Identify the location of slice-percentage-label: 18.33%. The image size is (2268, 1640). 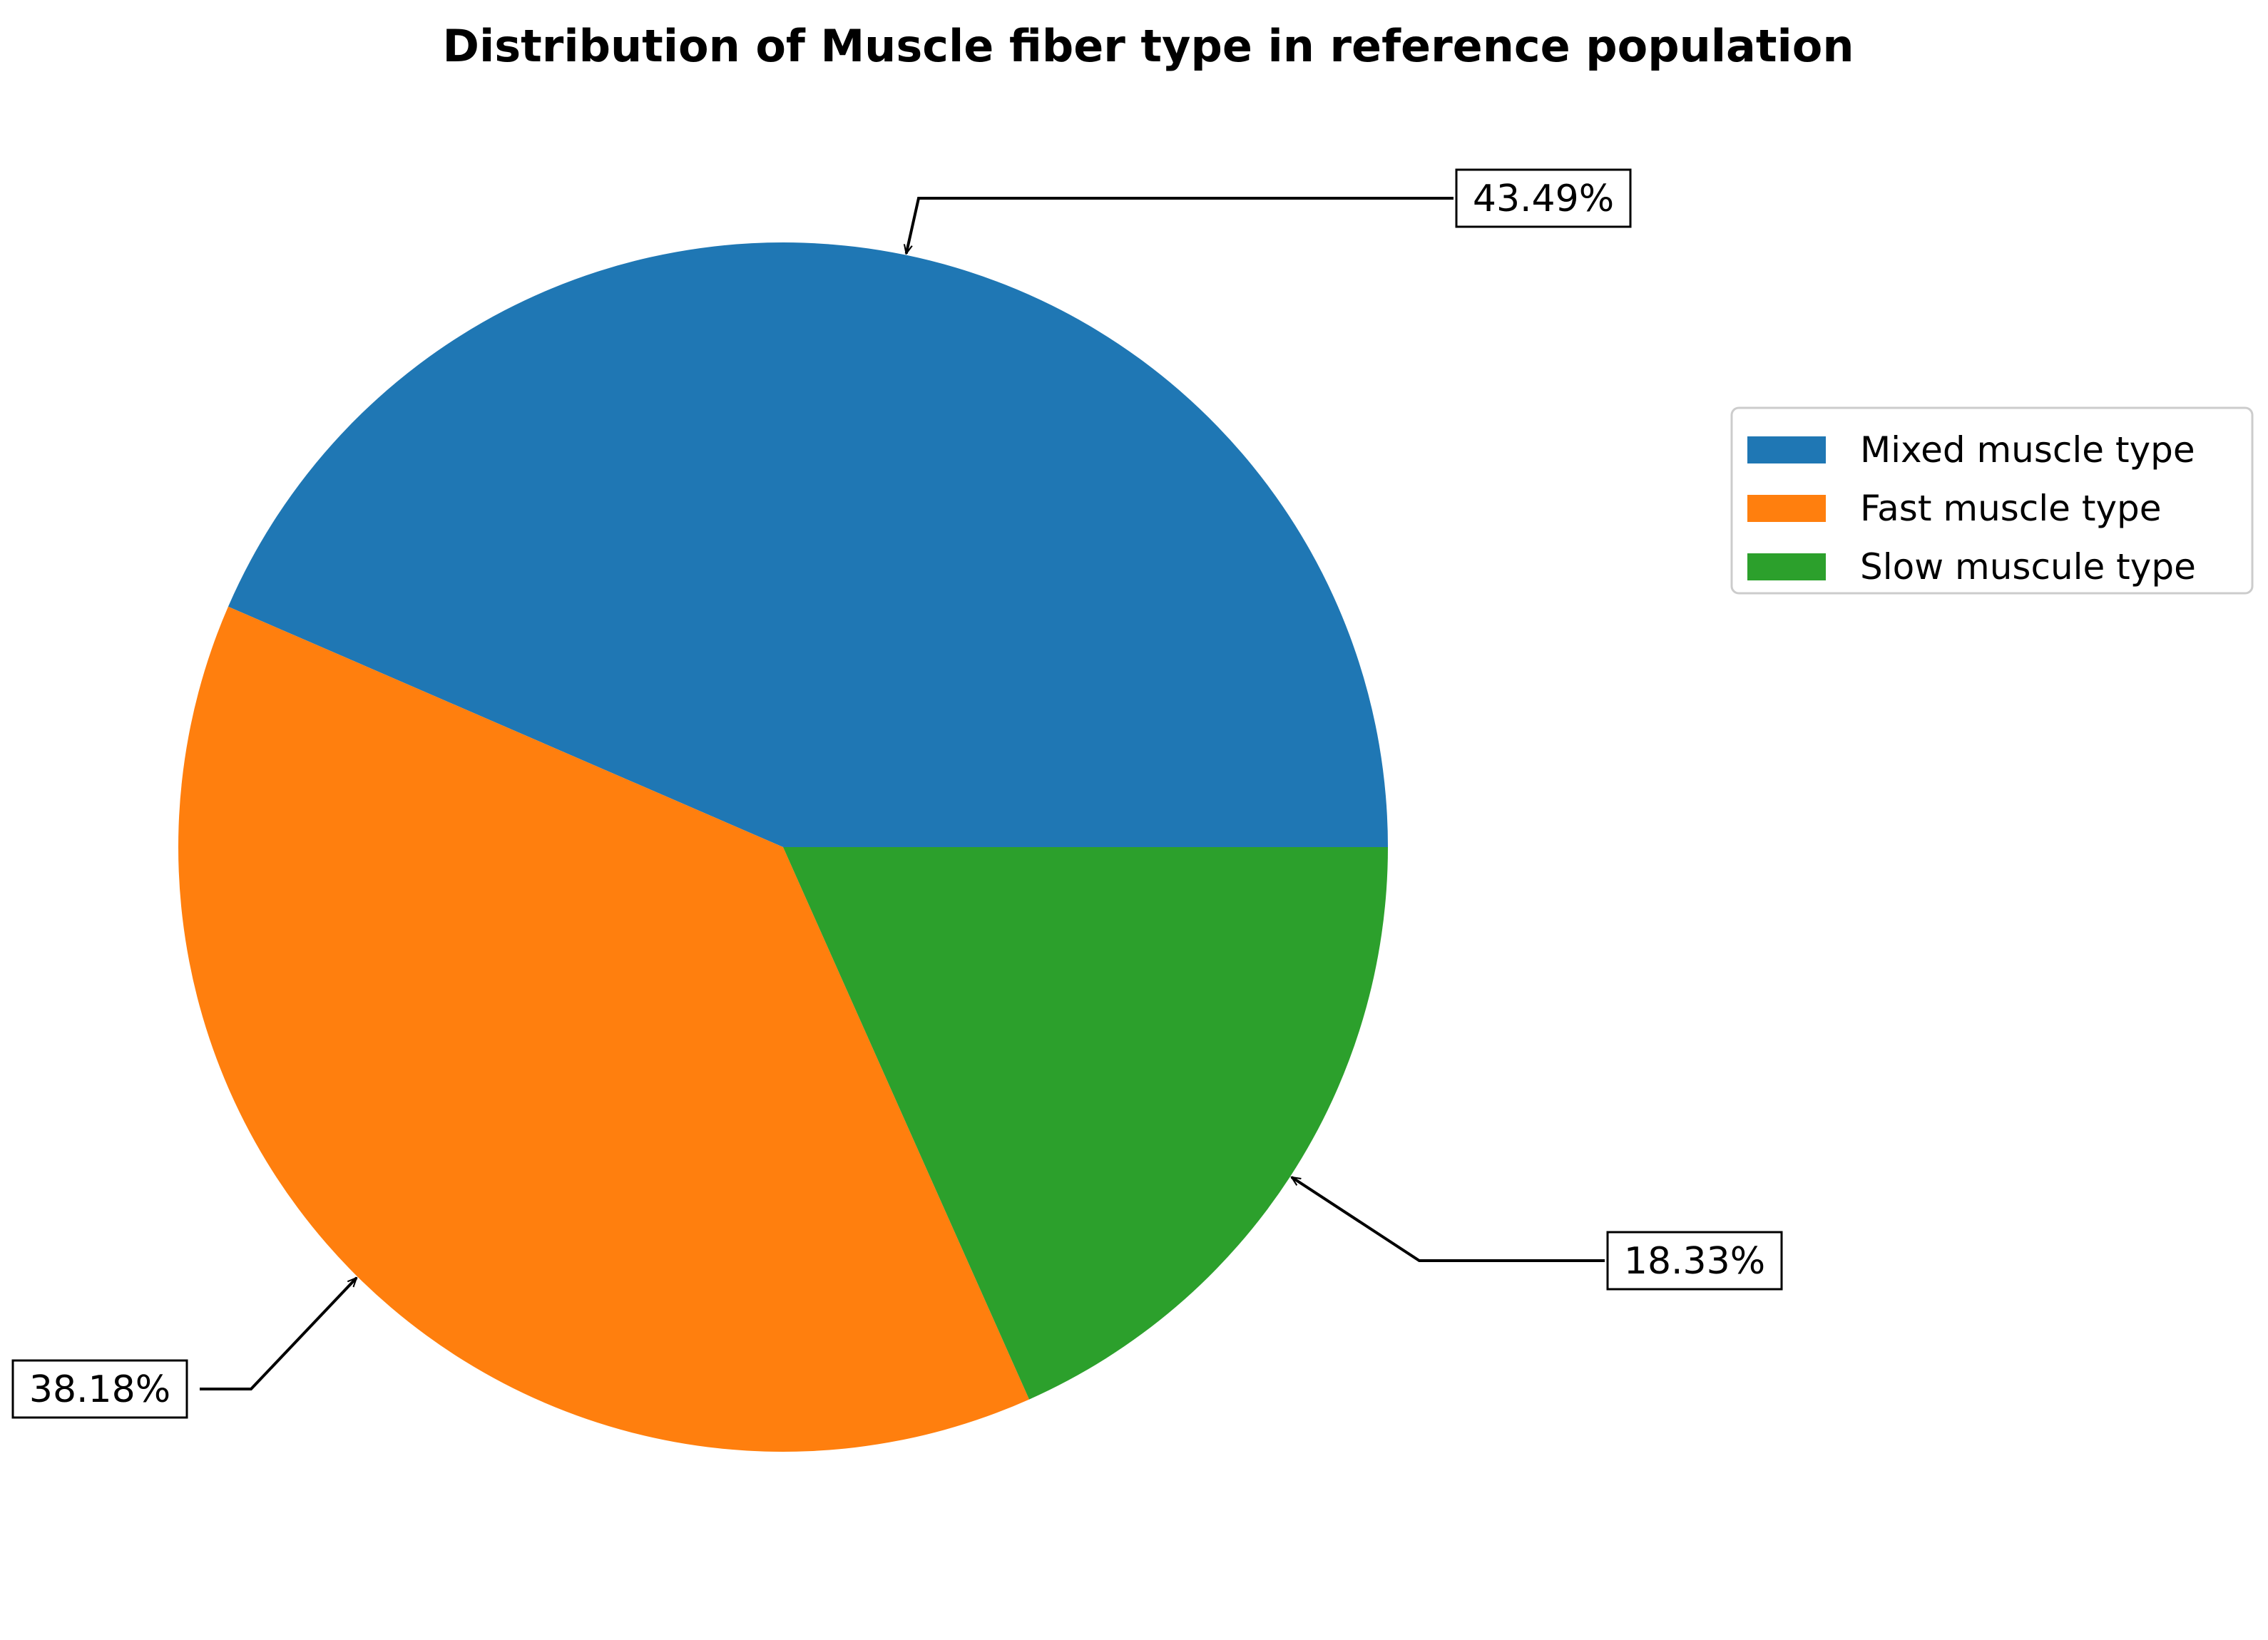
(1694, 1261).